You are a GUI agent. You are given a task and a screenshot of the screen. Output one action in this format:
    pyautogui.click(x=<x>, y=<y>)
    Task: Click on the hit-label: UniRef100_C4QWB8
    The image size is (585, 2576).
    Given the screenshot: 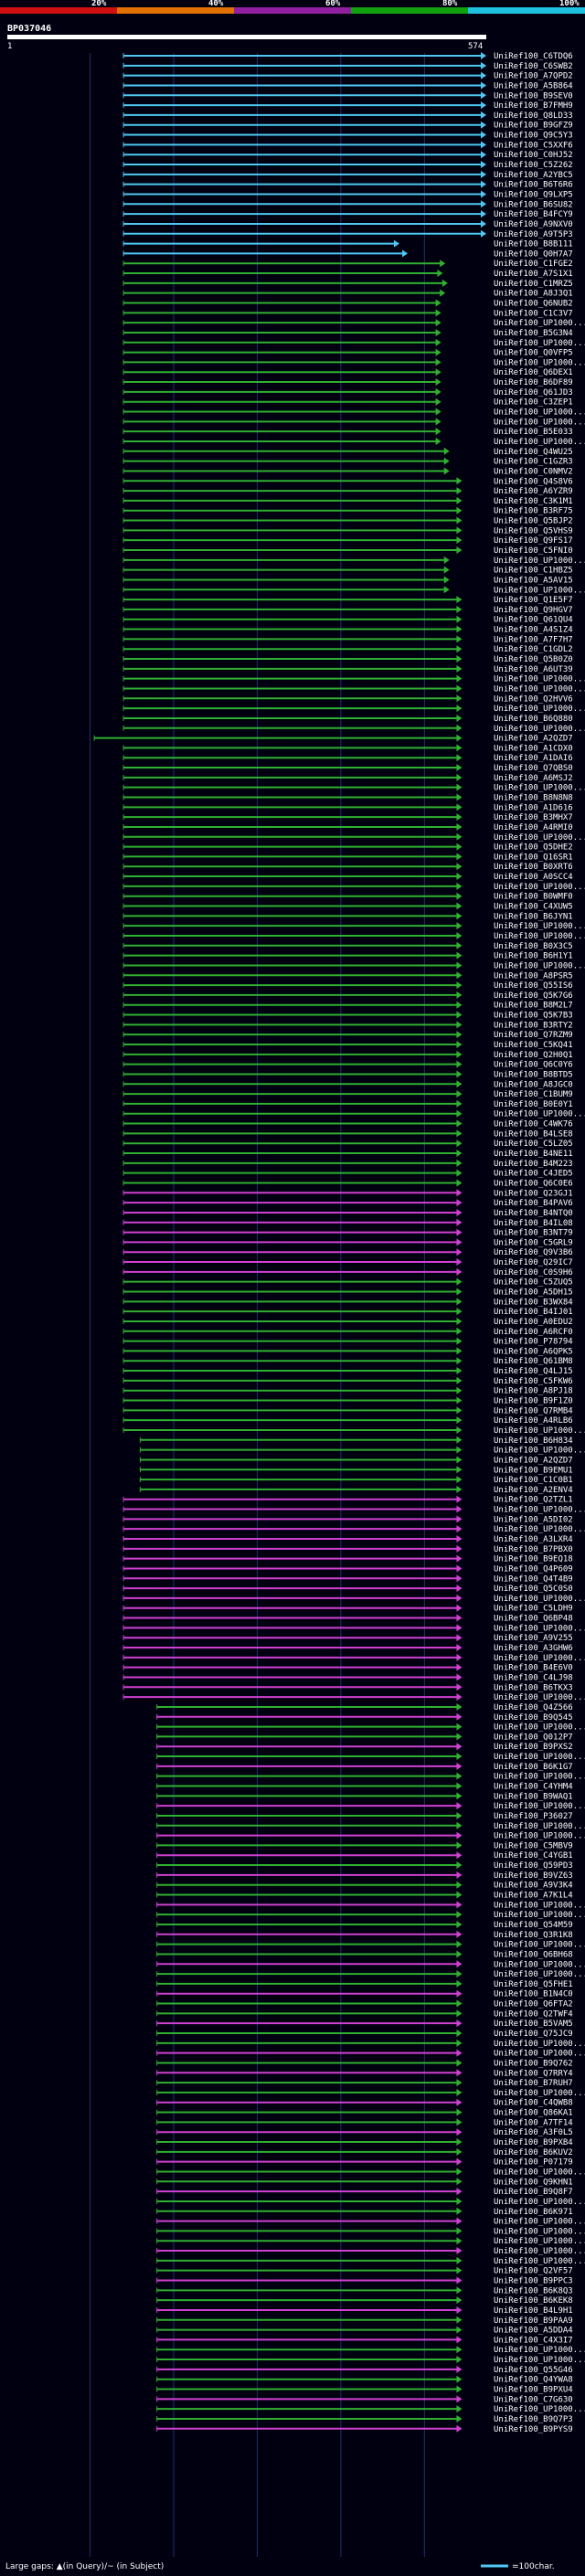 What is the action you would take?
    pyautogui.click(x=534, y=2103)
    